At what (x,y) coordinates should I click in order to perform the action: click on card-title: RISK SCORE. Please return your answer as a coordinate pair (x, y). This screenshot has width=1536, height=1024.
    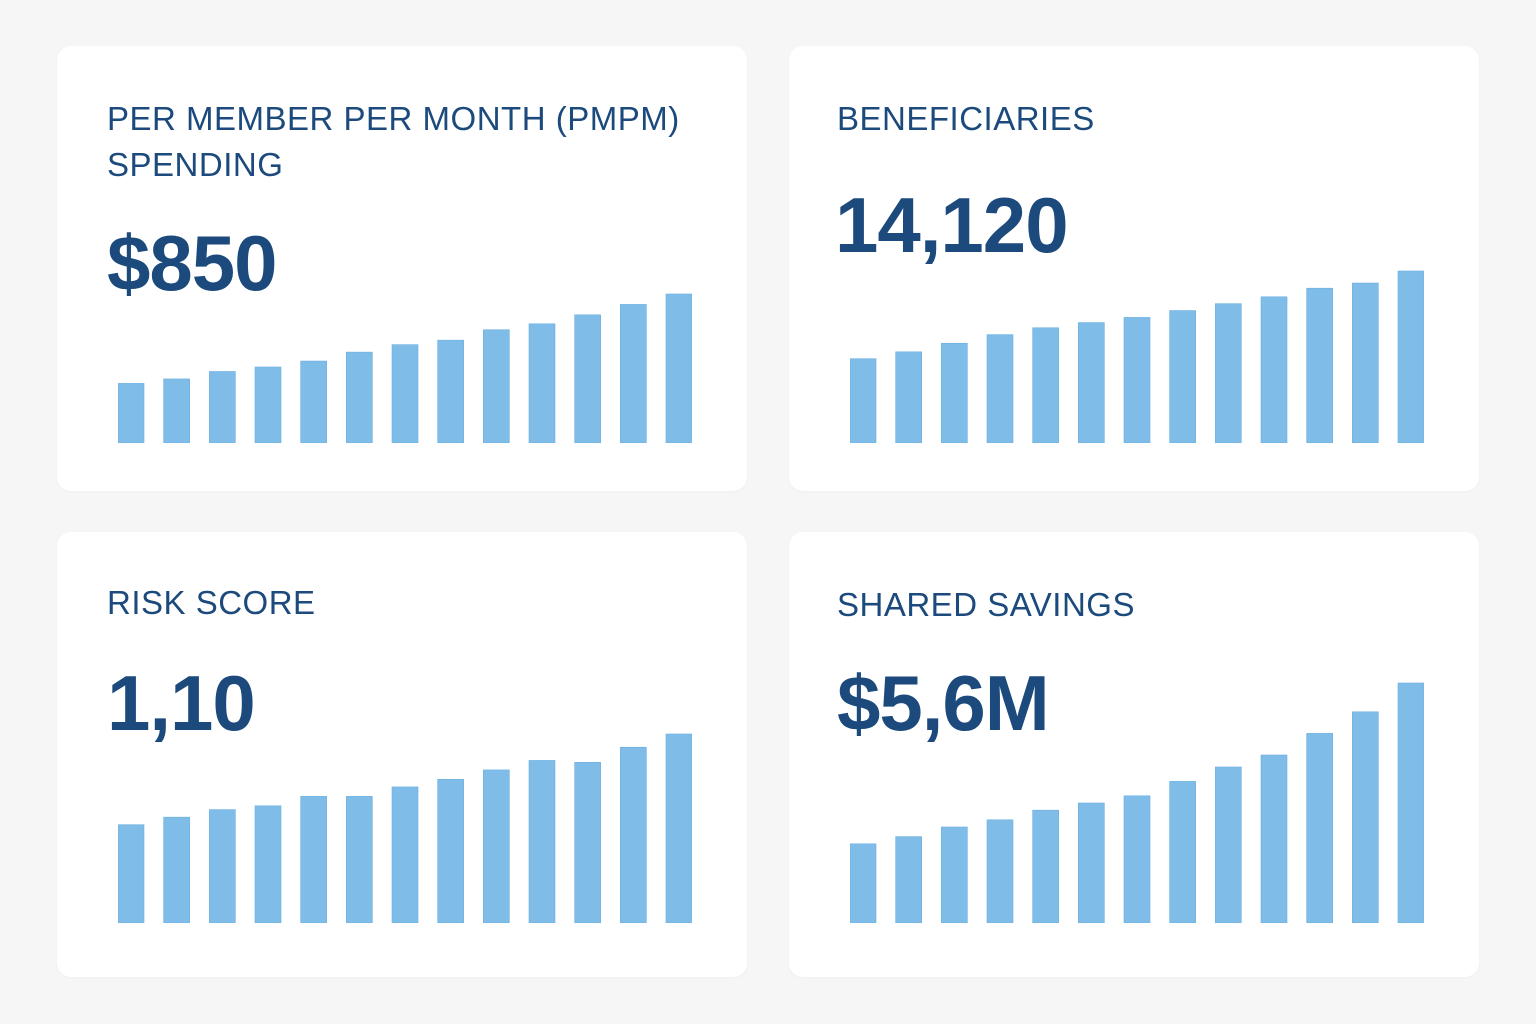
    Looking at the image, I should click on (211, 602).